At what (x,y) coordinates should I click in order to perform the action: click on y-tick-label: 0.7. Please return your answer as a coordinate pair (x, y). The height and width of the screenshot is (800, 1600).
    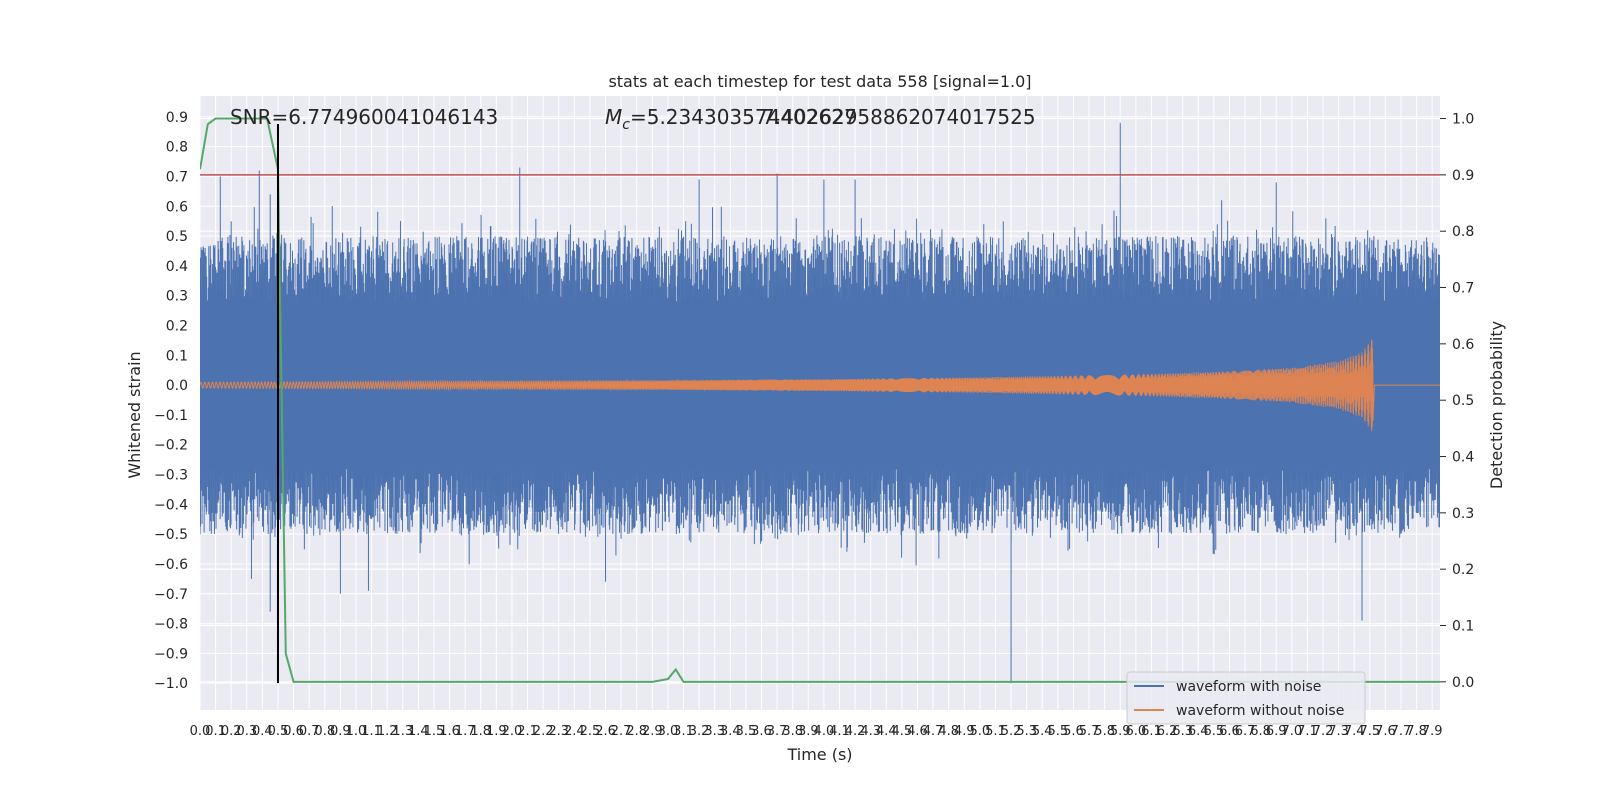
    Looking at the image, I should click on (177, 177).